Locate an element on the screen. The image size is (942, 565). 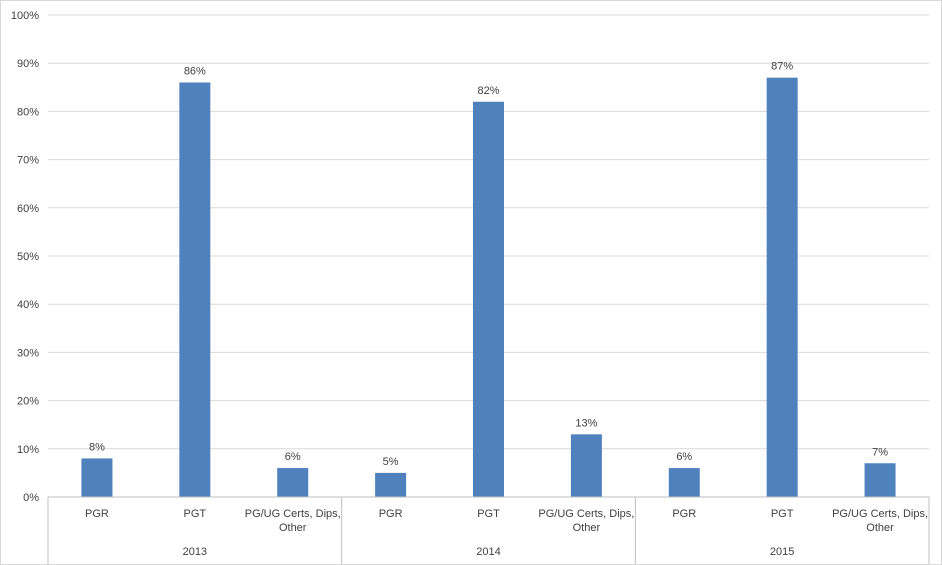
y-tick-label: 40% is located at coordinates (28, 305).